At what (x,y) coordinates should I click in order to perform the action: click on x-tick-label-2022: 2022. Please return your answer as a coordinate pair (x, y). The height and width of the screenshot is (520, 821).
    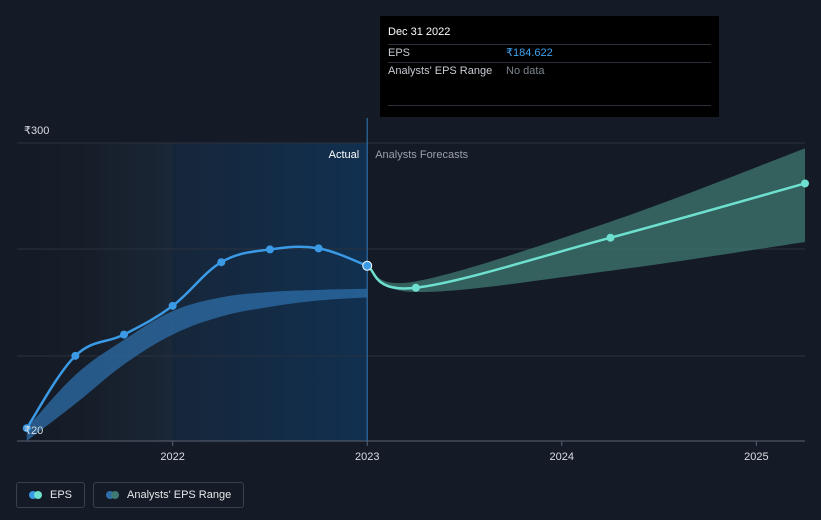
    Looking at the image, I should click on (172, 457).